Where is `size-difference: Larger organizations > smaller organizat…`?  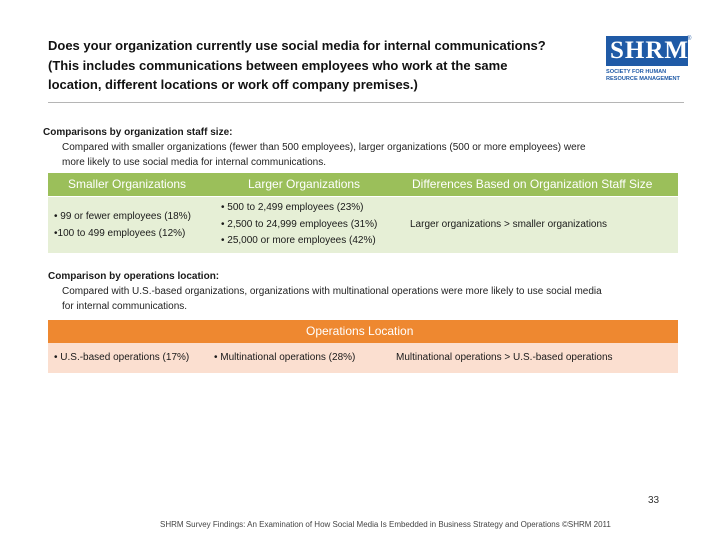
size-difference: Larger organizations > smaller organizat… is located at coordinates (509, 224).